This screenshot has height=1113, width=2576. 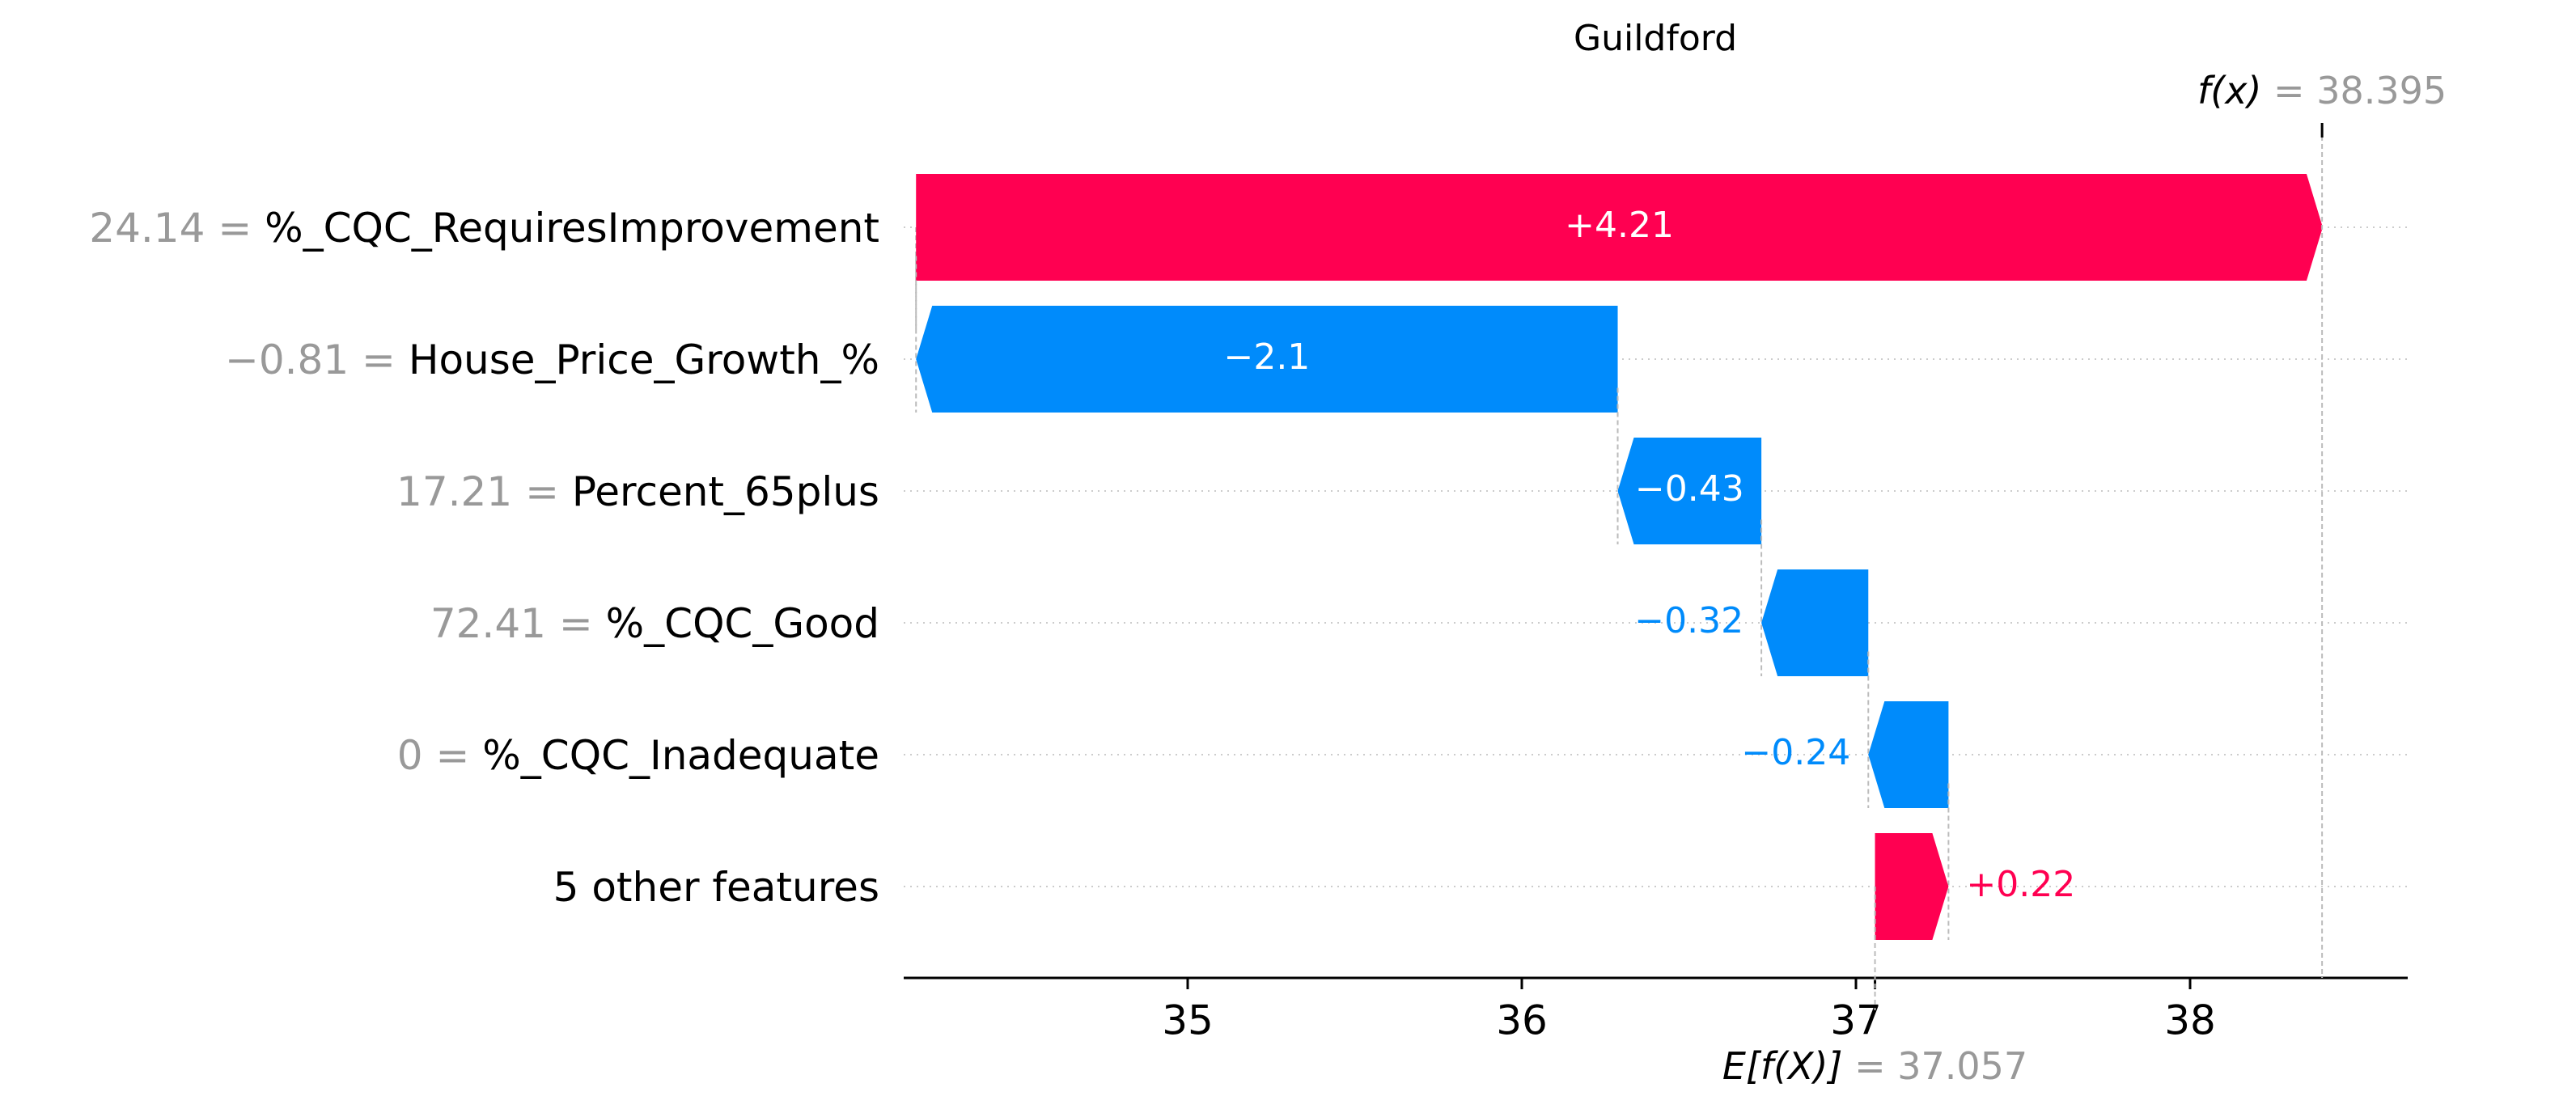 I want to click on feature-name: %_CQC_Good, so click(x=742, y=624).